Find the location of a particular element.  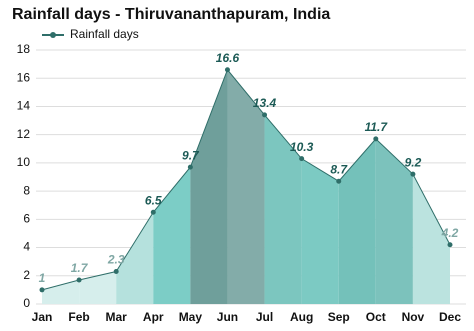

y-tick-label: 10 is located at coordinates (24, 162).